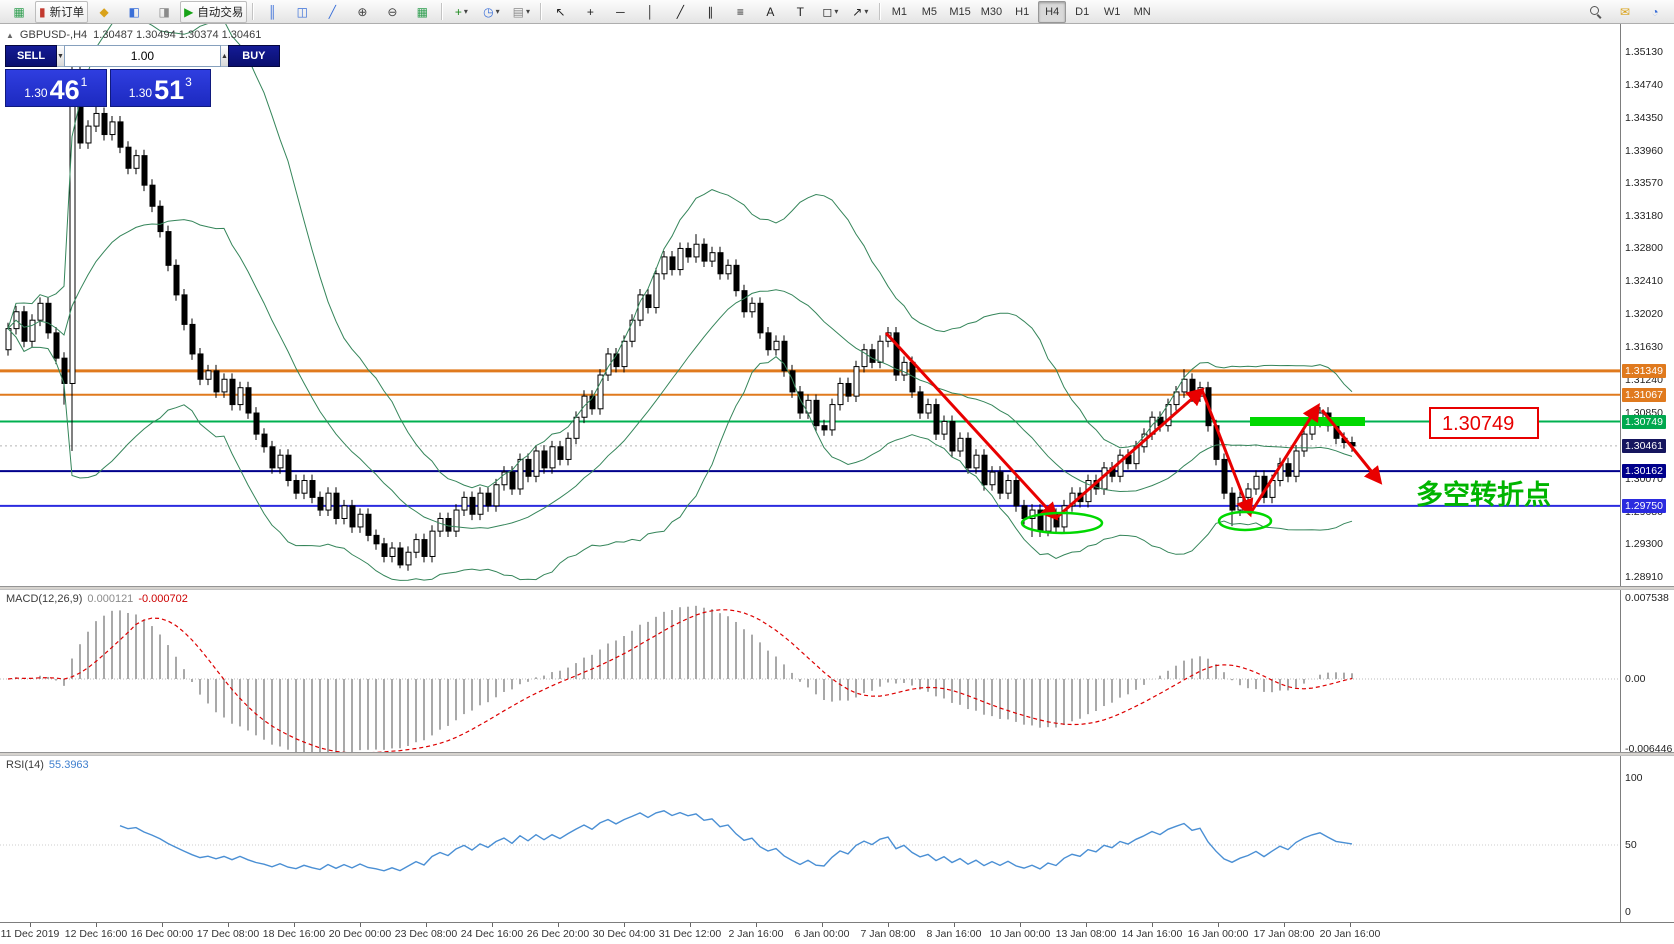 Image resolution: width=1674 pixels, height=944 pixels. Describe the element at coordinates (1628, 912) in the screenshot. I see `rsi-axis-label: 0` at that location.